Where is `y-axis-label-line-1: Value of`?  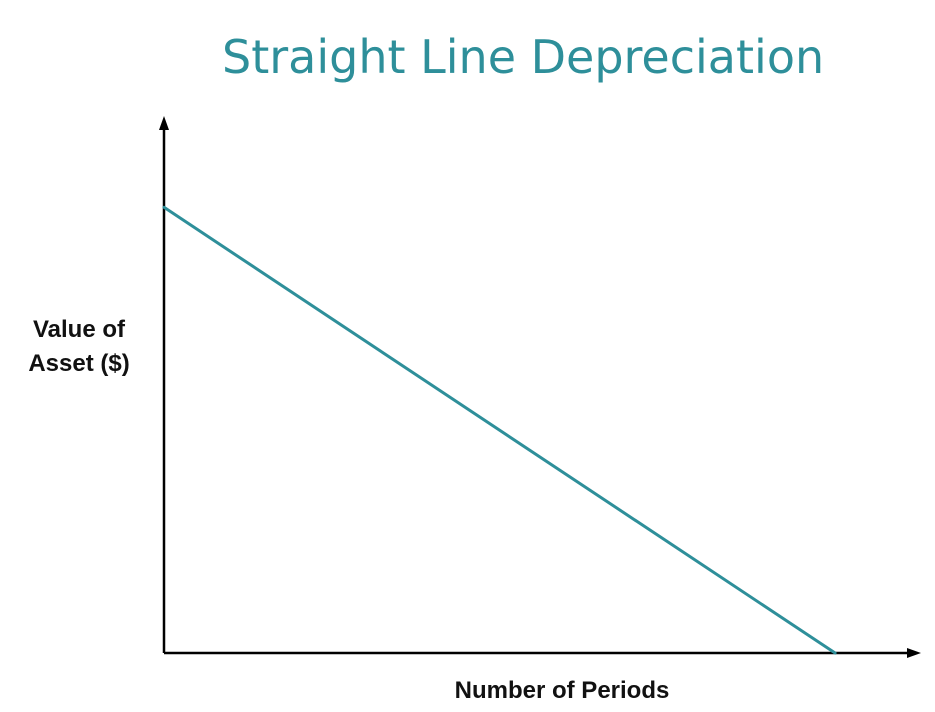
y-axis-label-line-1: Value of is located at coordinates (79, 329).